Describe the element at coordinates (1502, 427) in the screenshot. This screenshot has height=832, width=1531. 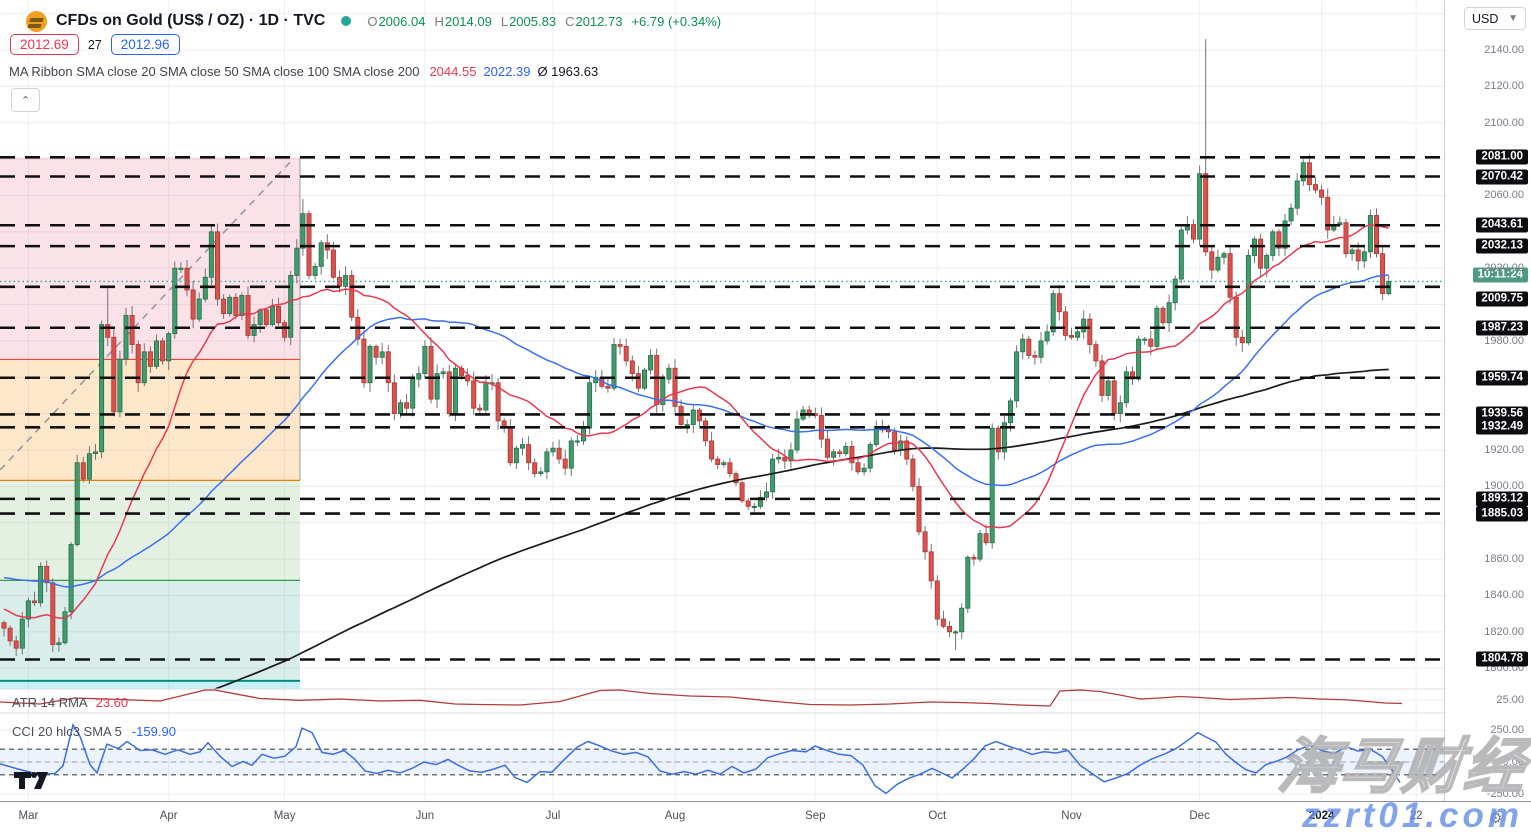
I see `level-price-badge: 1932.49` at that location.